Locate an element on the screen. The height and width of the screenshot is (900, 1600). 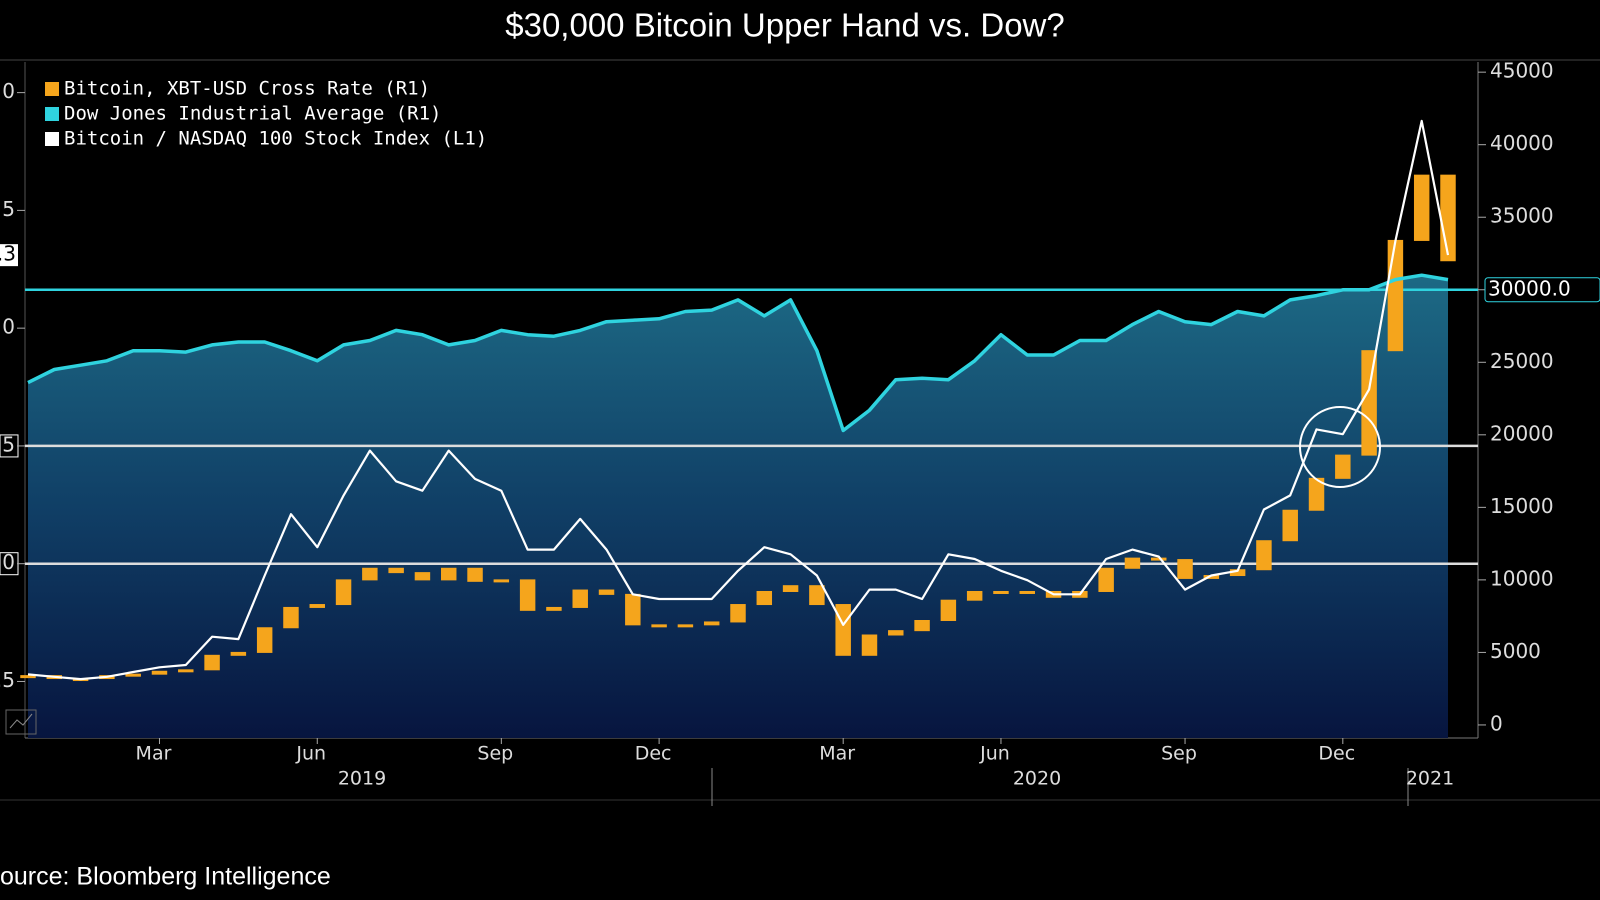
y2-tick-label: 40000 is located at coordinates (1522, 143).